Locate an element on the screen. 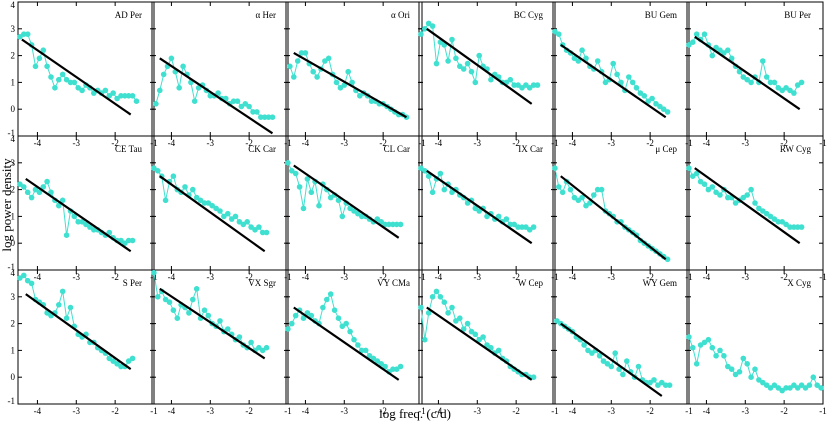 The height and width of the screenshot is (427, 830). panel-frame is located at coordinates (86, 337).